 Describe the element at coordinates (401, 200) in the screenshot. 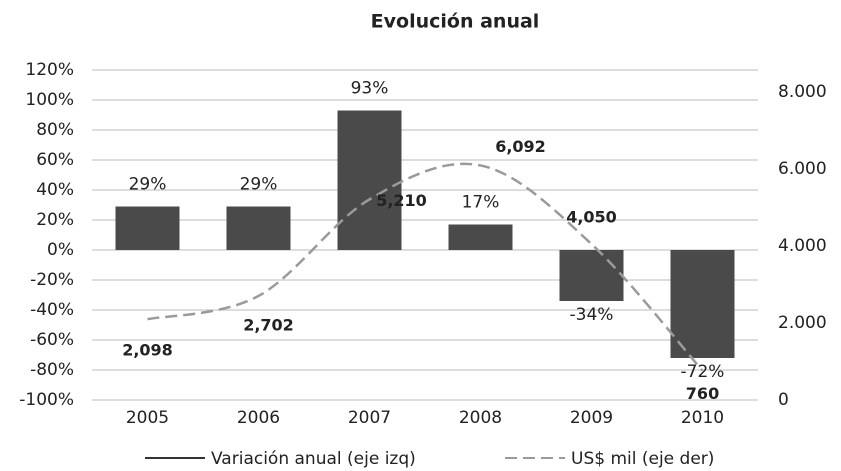

I see `line-label: 5,210` at that location.